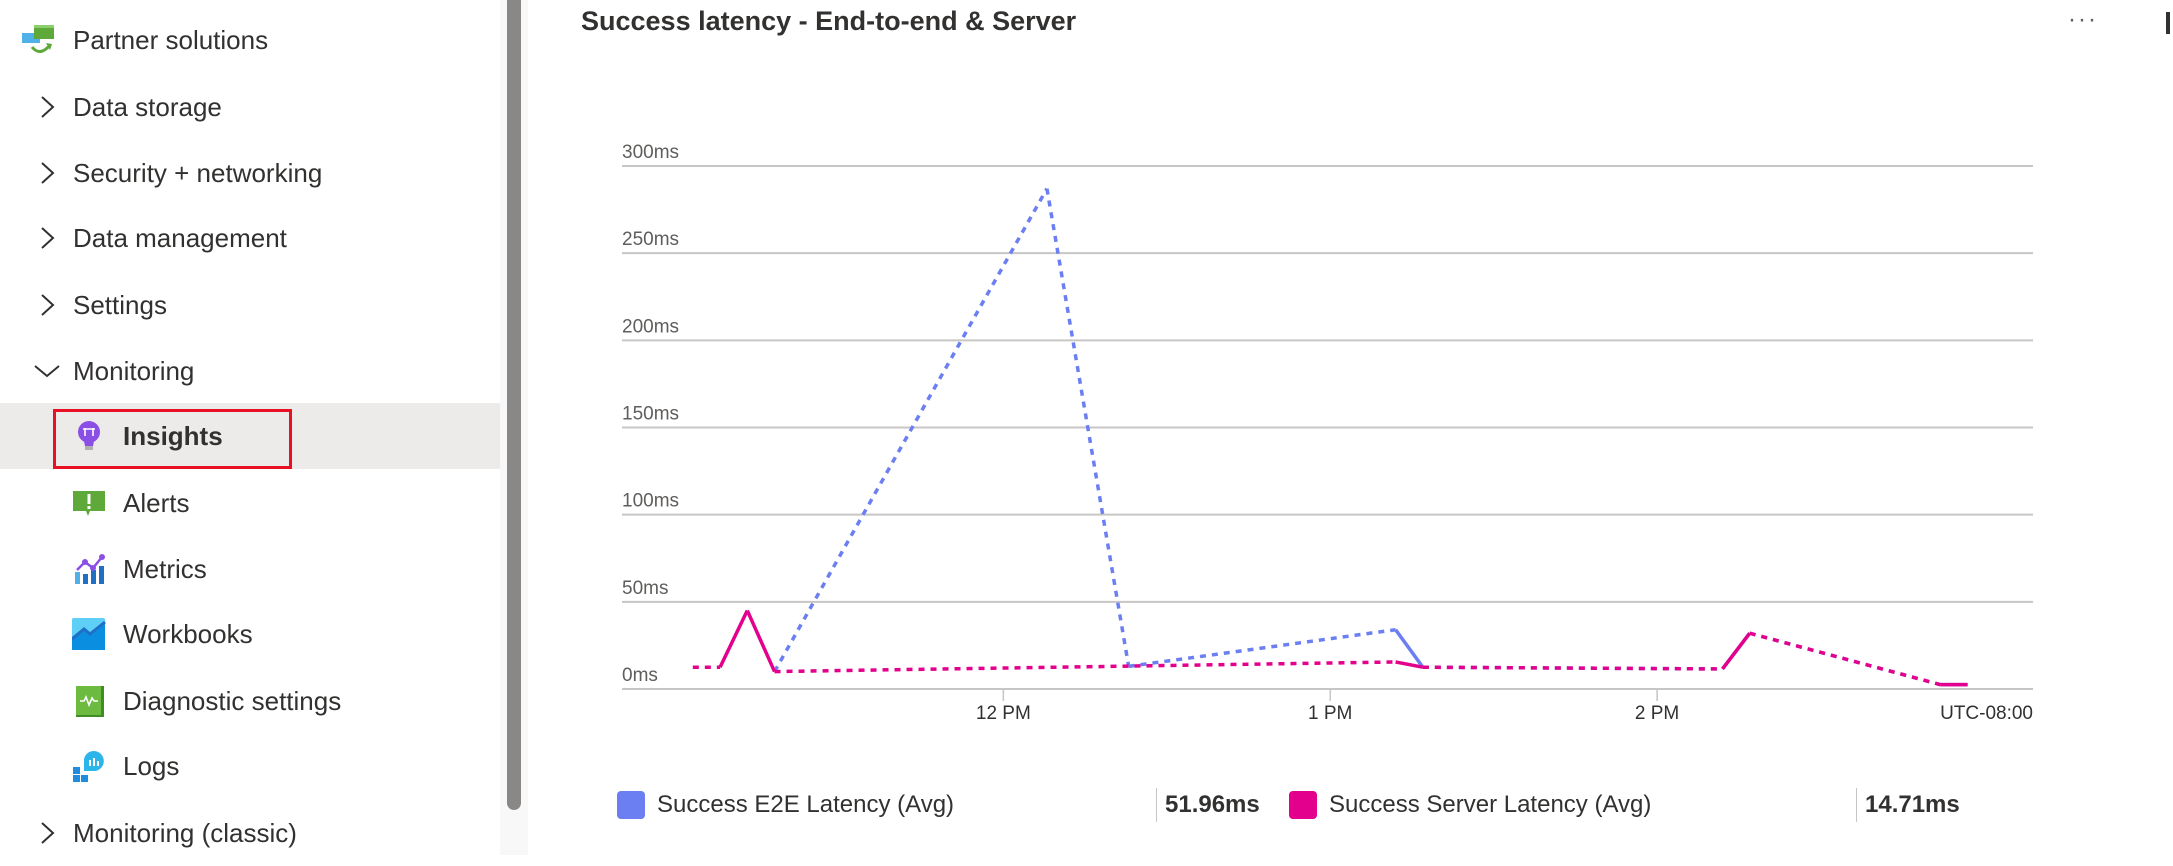  I want to click on y-tick-label: 100ms, so click(650, 501).